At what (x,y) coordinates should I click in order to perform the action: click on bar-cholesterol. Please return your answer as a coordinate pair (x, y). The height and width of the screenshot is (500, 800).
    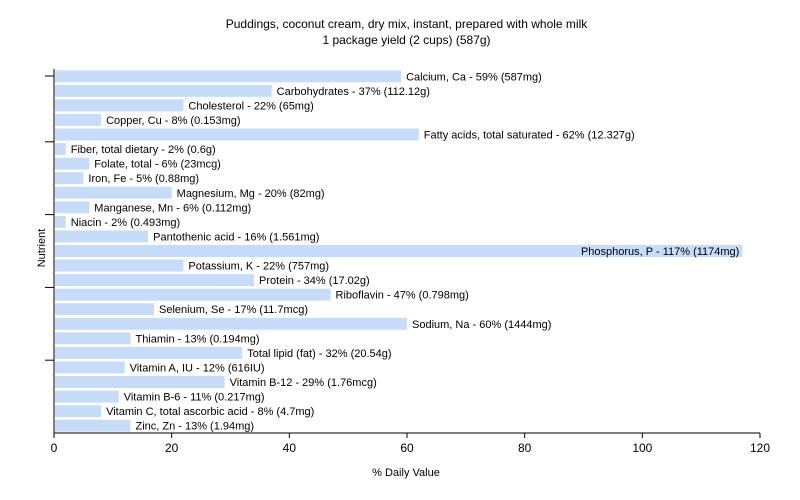
    Looking at the image, I should click on (119, 105).